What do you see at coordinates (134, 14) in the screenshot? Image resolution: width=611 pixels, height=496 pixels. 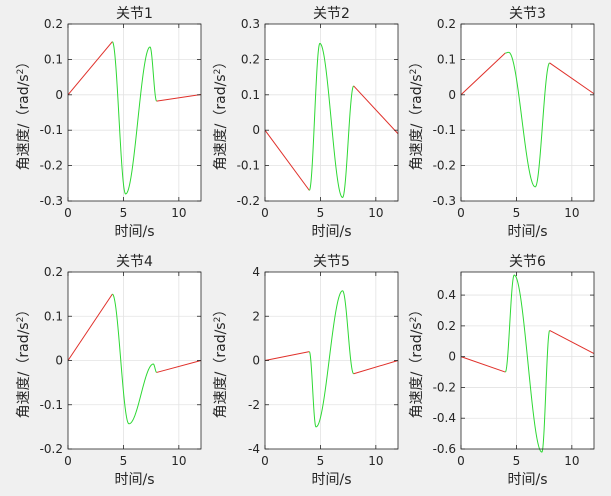 I see `subplot-title: 关节1` at bounding box center [134, 14].